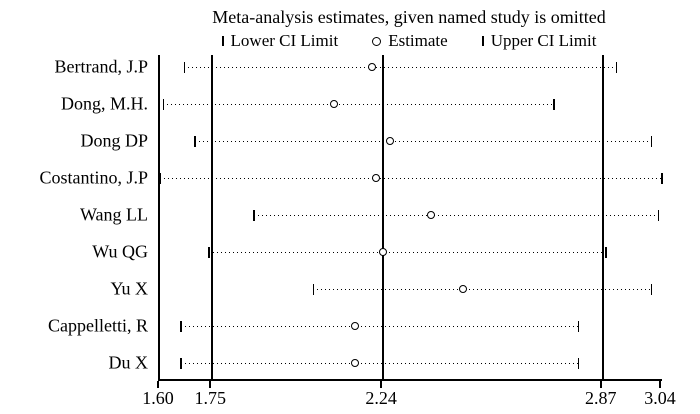 Image resolution: width=700 pixels, height=414 pixels. I want to click on legend-label-upper-ci: Upper CI Limit, so click(543, 40).